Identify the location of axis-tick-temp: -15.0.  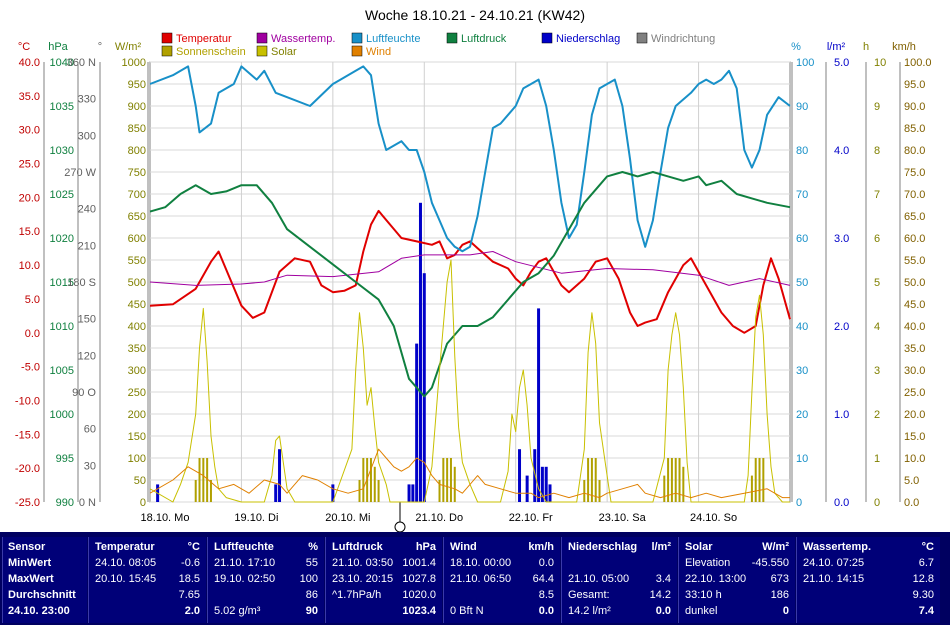
(27, 435).